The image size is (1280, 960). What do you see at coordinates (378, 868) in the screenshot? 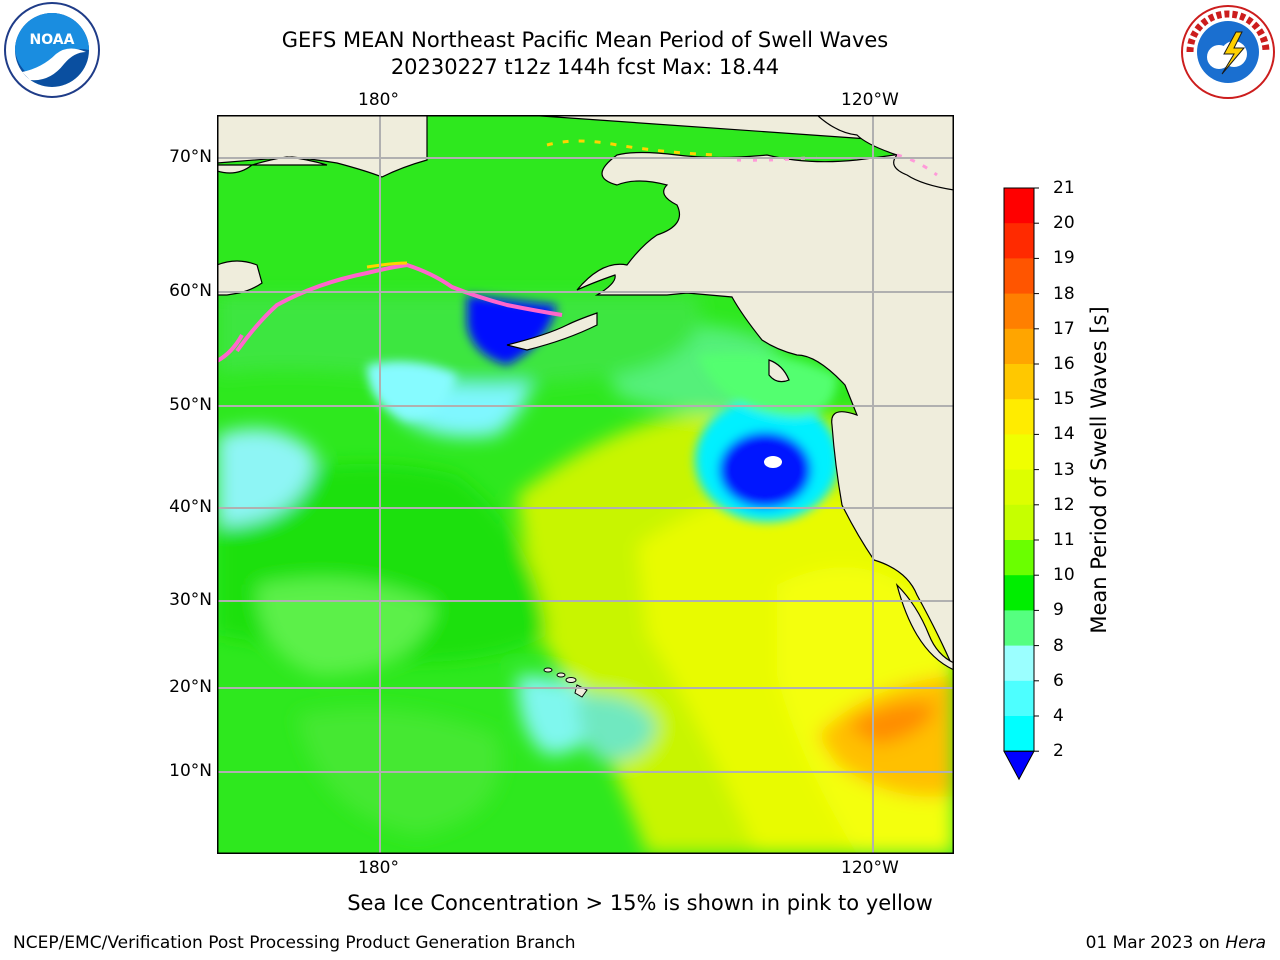
I see `lon-label-bottom-180: 180°` at bounding box center [378, 868].